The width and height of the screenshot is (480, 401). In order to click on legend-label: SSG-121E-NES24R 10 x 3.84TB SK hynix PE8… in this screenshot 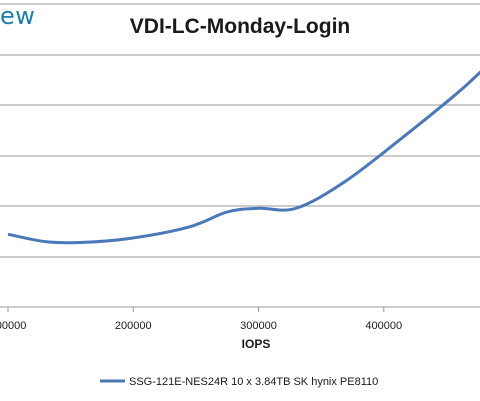, I will do `click(253, 382)`.